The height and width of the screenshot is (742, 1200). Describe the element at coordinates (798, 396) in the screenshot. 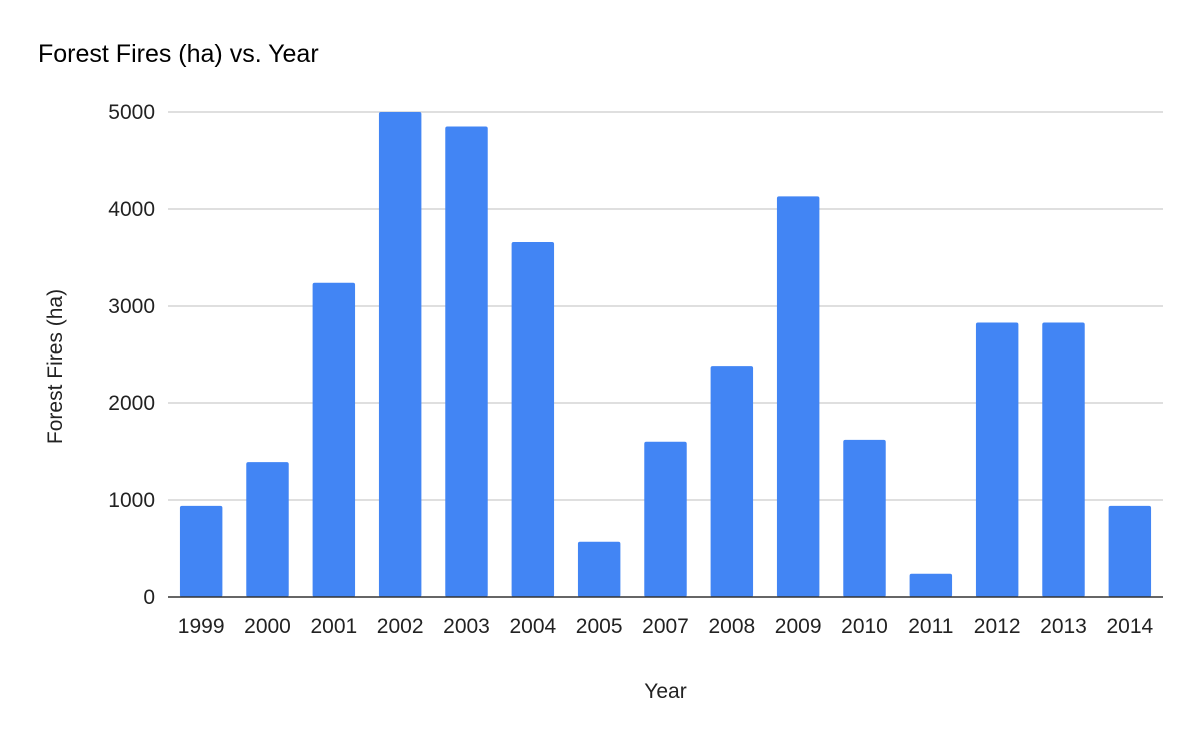

I see `bar-2009` at that location.